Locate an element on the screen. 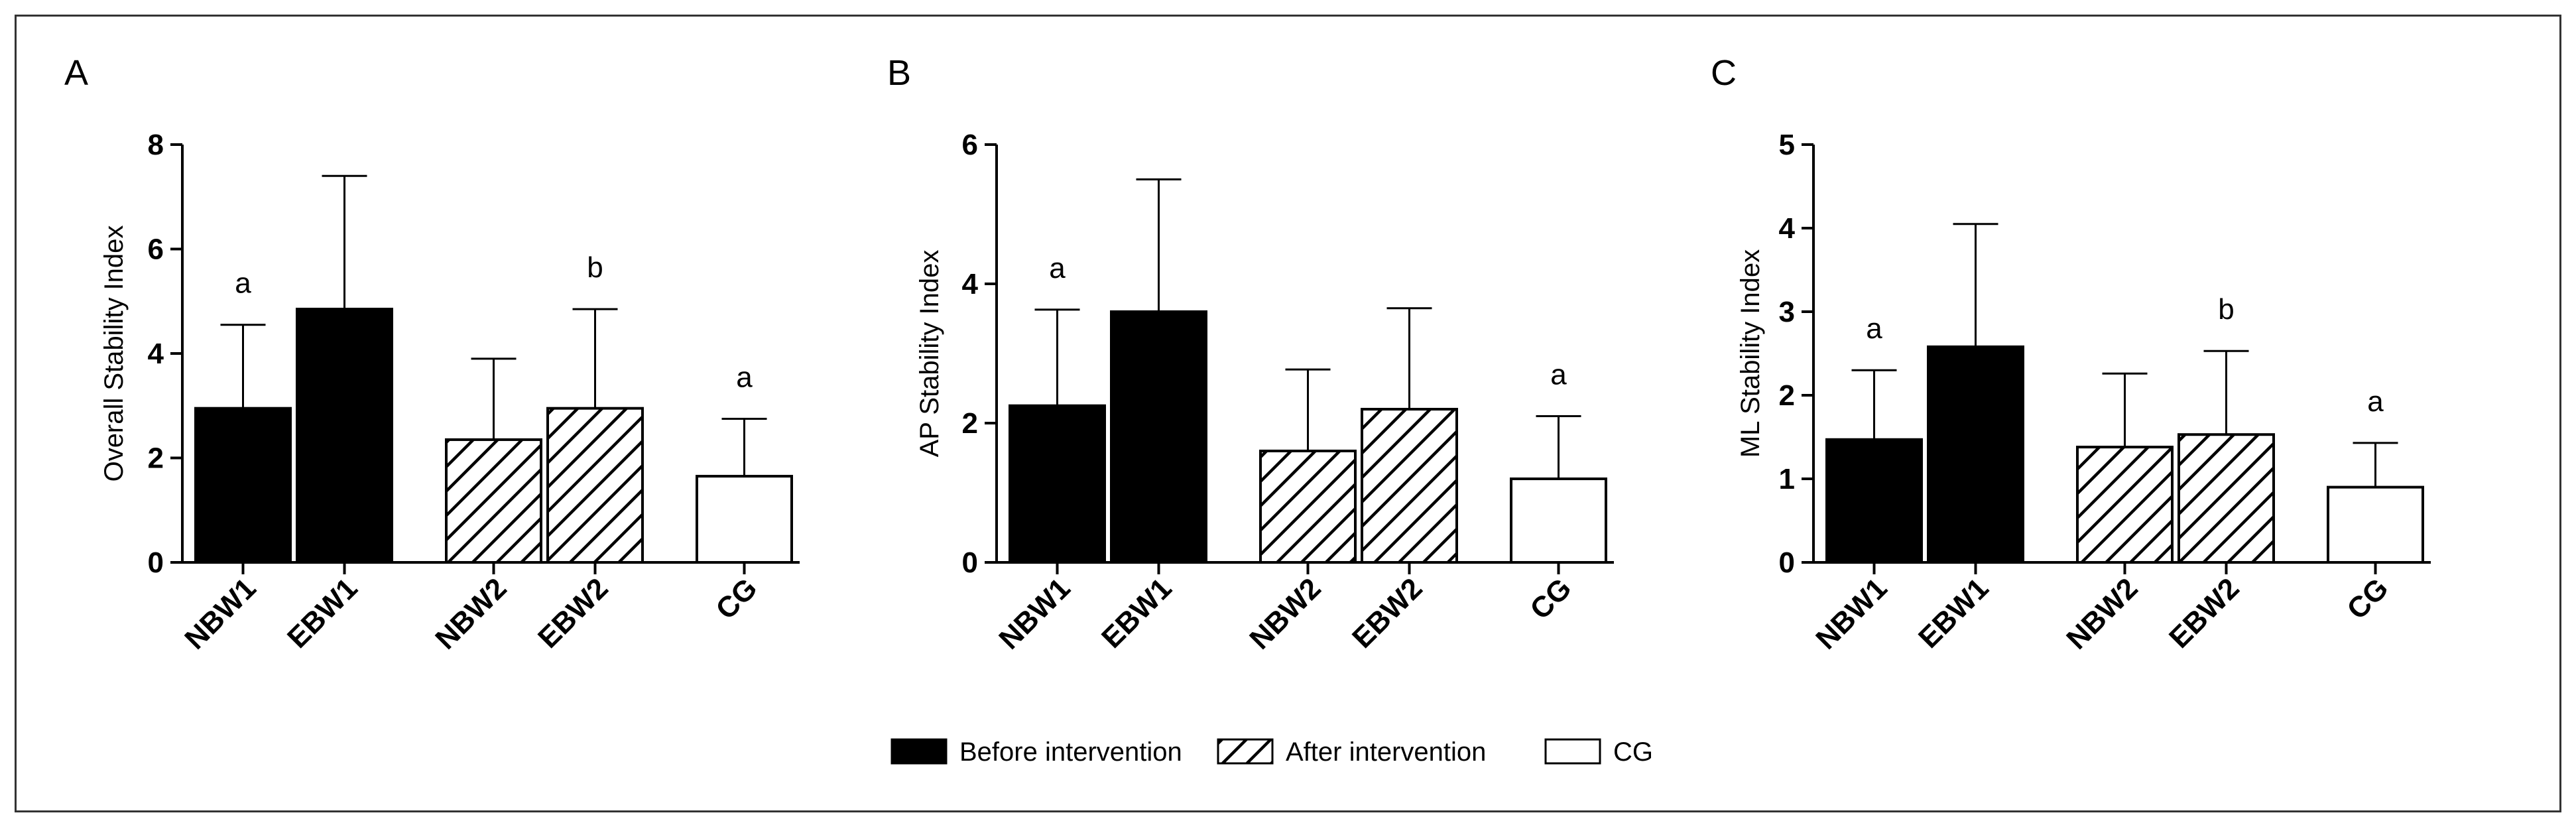 The width and height of the screenshot is (2576, 827). legend: Before intervention After intervention CG is located at coordinates (1271, 752).